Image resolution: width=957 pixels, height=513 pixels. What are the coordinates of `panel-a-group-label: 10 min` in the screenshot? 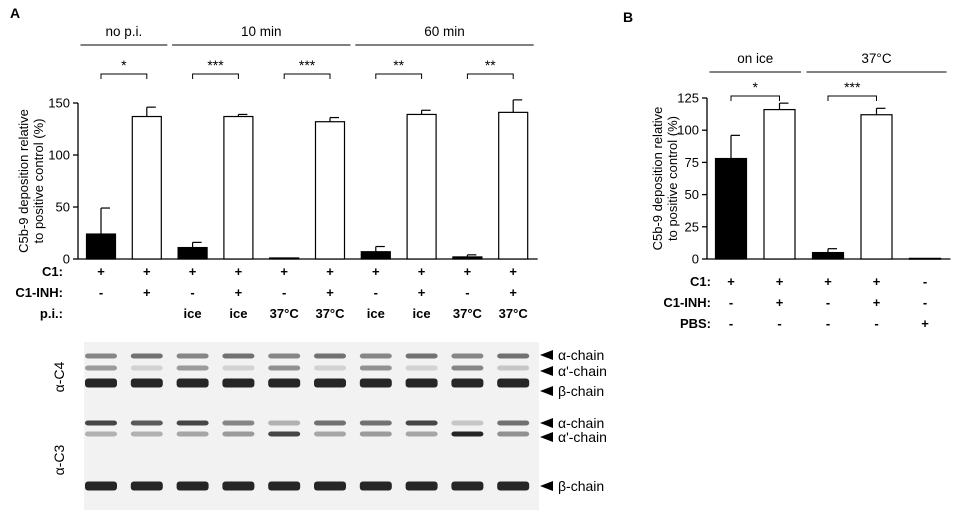 It's located at (261, 31).